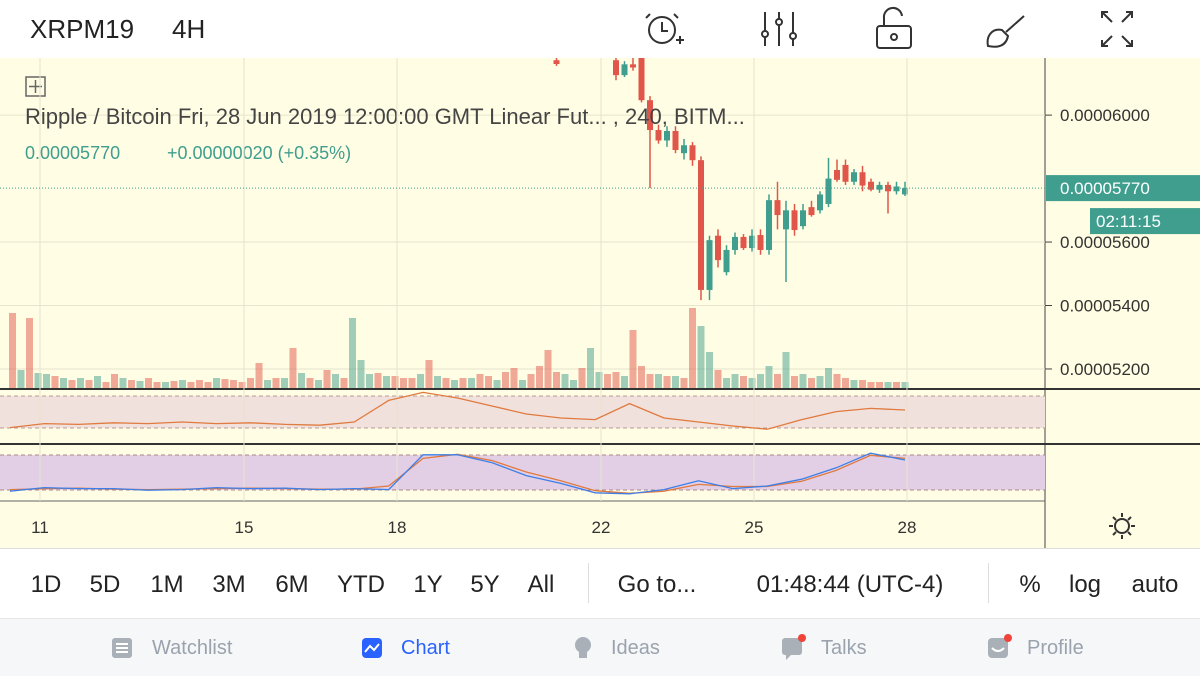 This screenshot has height=676, width=1200. I want to click on alert-icon, so click(664, 28).